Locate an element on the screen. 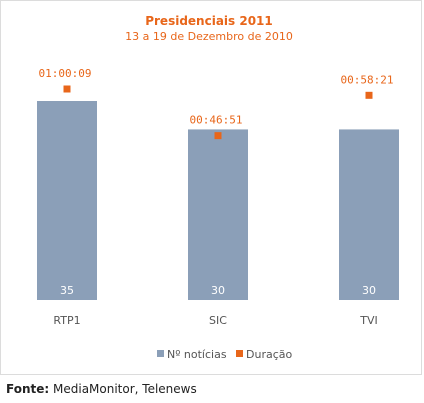 Image resolution: width=424 pixels, height=403 pixels. bar-rtp1 is located at coordinates (67, 200).